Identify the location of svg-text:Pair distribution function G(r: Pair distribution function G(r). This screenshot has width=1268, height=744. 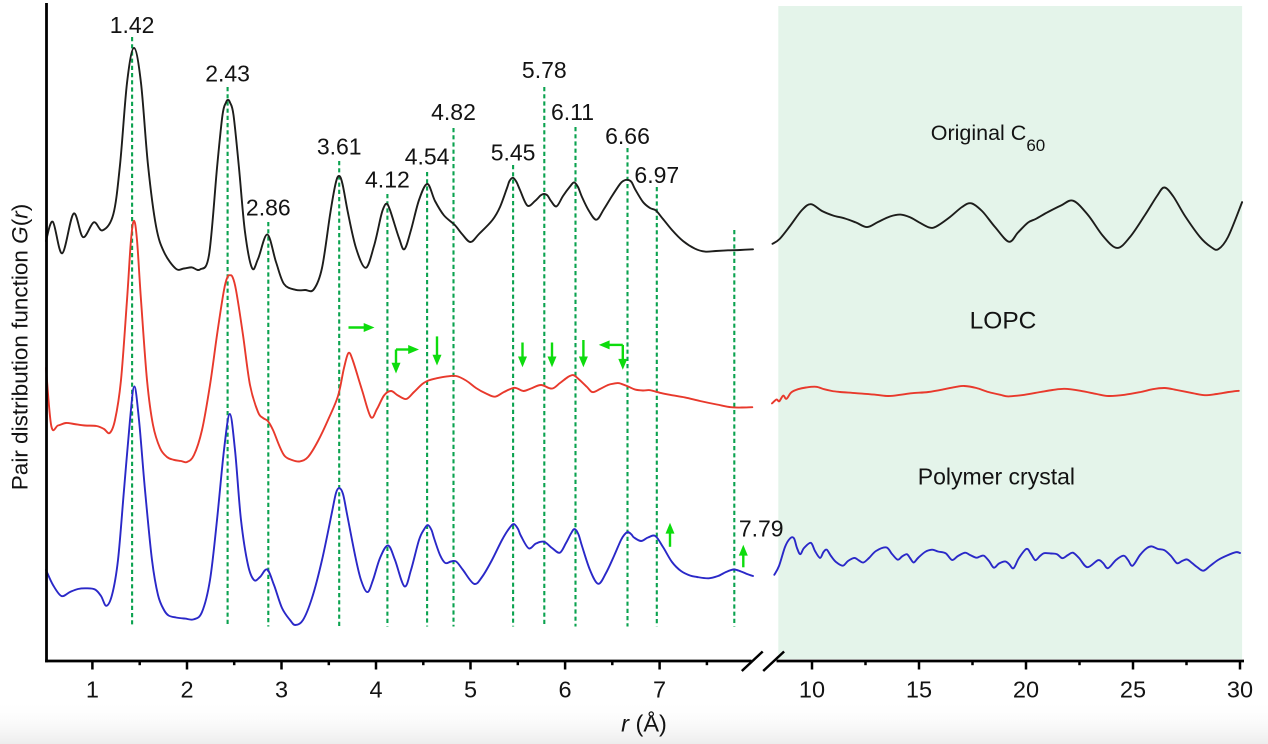
(20, 347).